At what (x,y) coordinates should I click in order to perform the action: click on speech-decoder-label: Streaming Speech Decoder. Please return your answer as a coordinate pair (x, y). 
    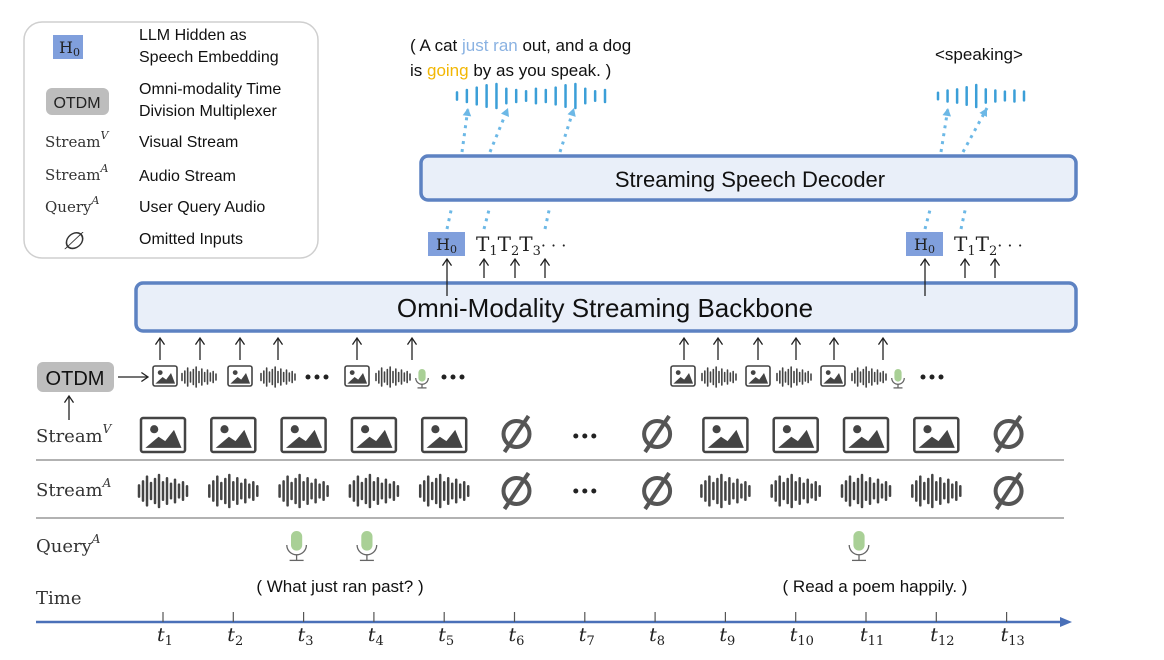
    Looking at the image, I should click on (750, 179).